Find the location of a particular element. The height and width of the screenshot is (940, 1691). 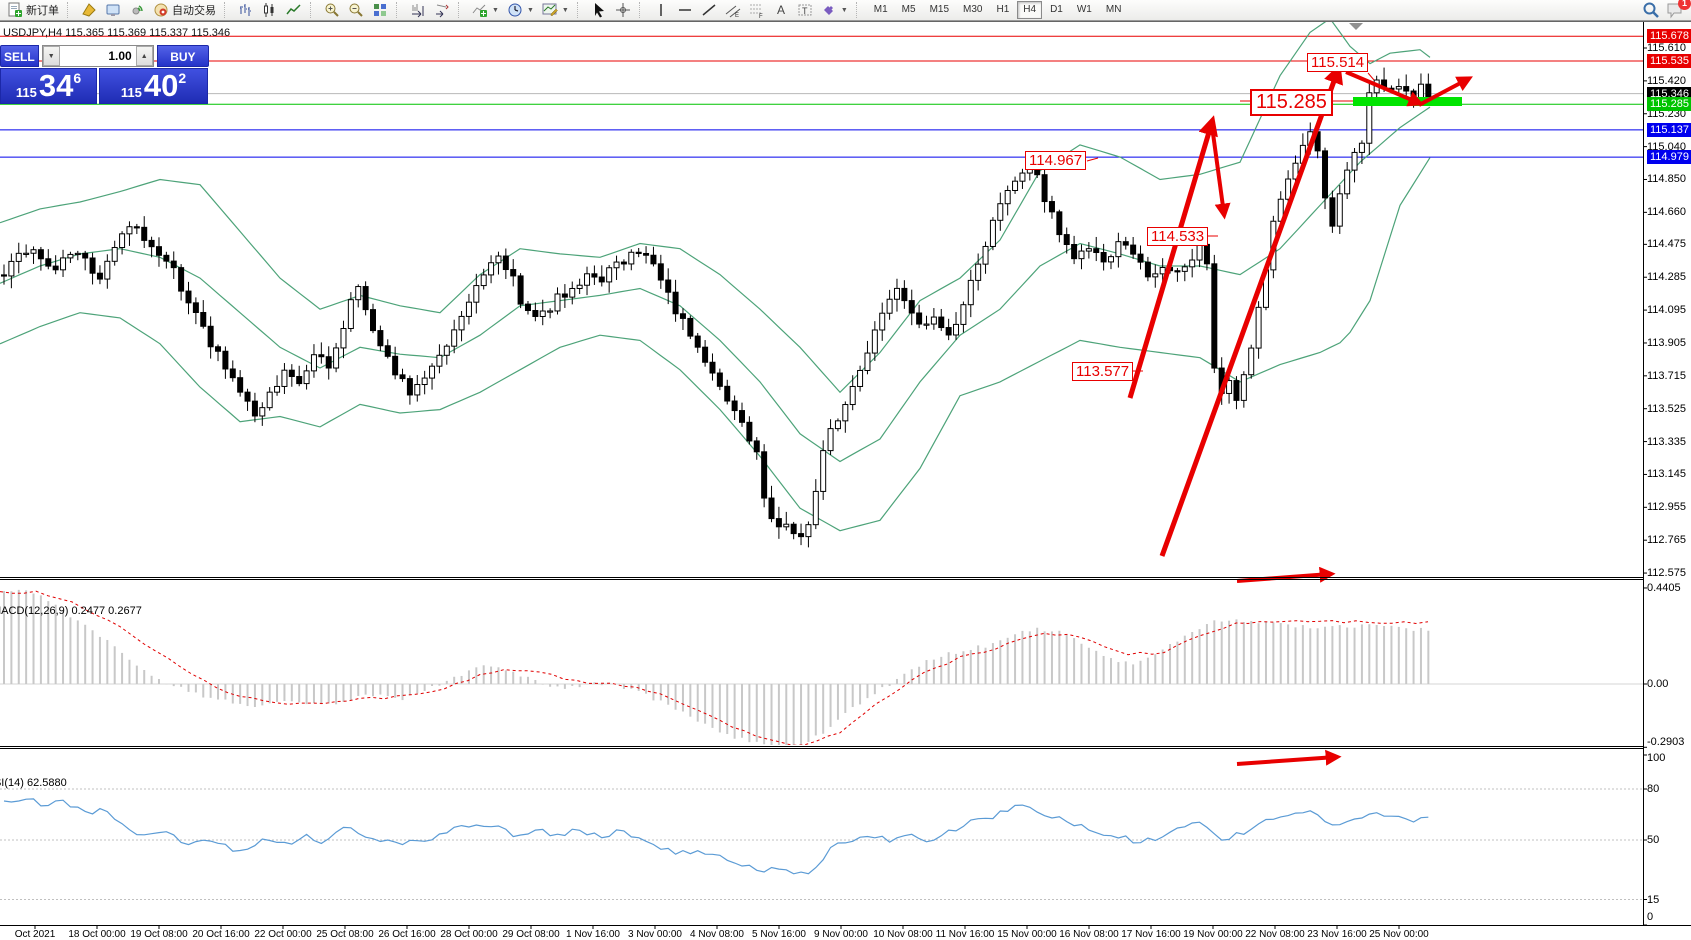

buy-price-display: 115 40 2 is located at coordinates (153, 86).